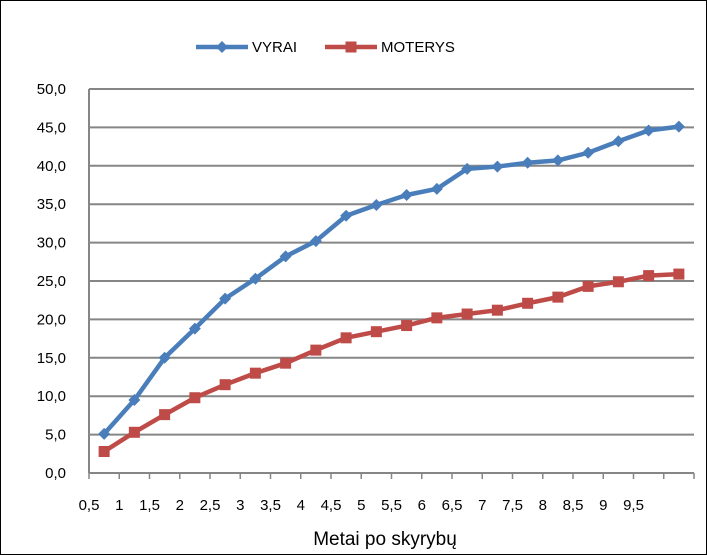  What do you see at coordinates (51, 243) in the screenshot?
I see `y-tick-label: 30,0` at bounding box center [51, 243].